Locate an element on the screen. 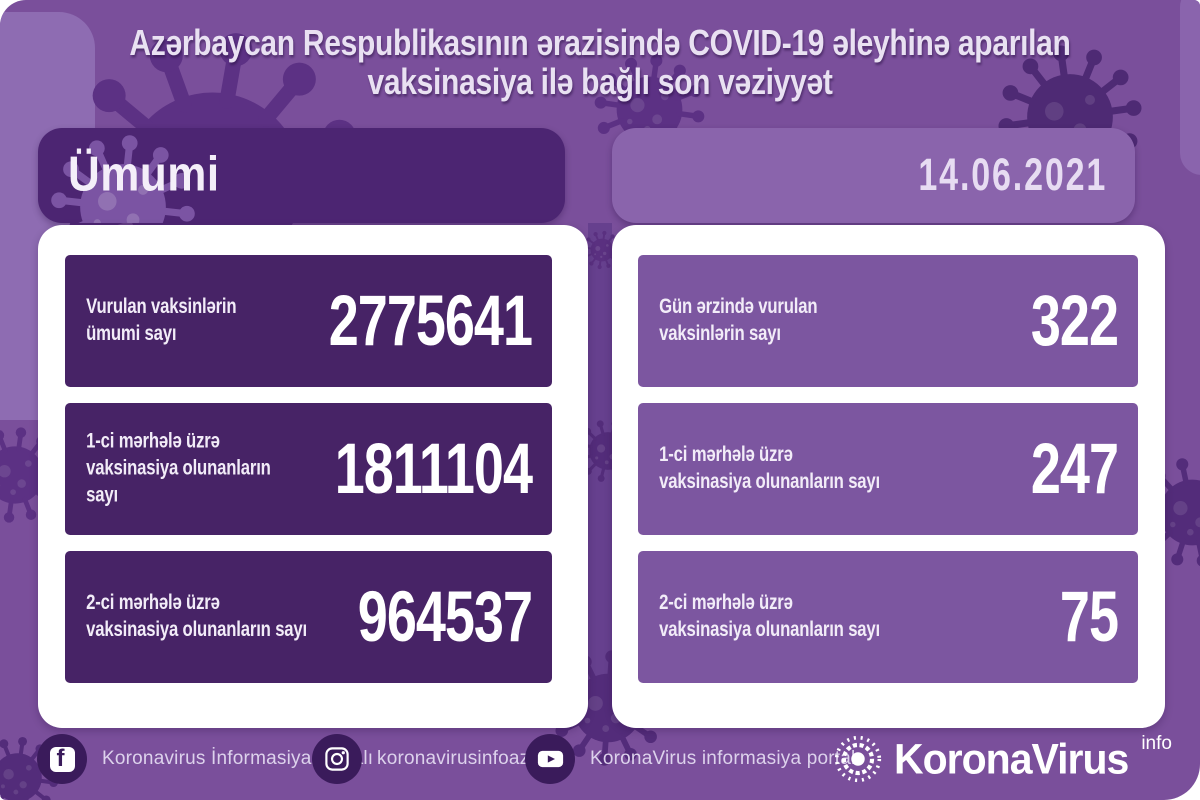 This screenshot has width=1200, height=800. youtube-icon is located at coordinates (550, 759).